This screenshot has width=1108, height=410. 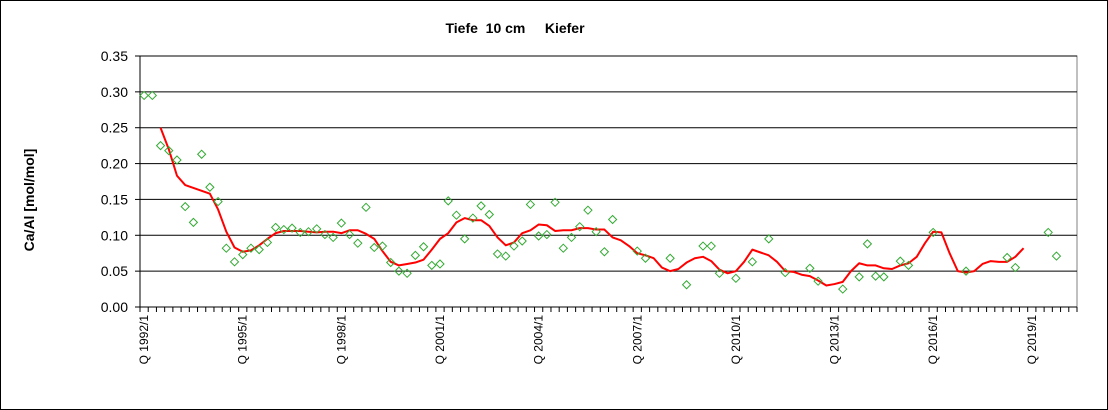 I want to click on x-tick-label: Q 1992/1, so click(x=144, y=340).